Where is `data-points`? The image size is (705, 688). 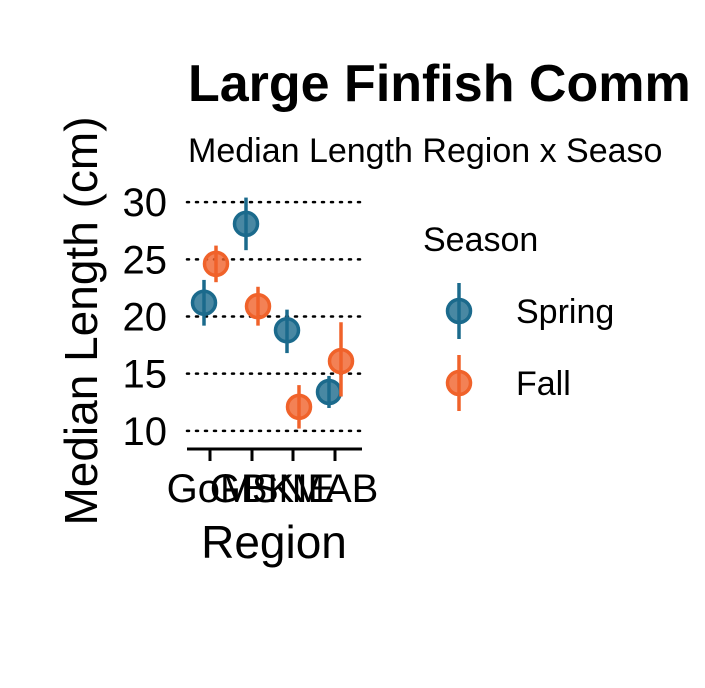
data-points is located at coordinates (272, 313).